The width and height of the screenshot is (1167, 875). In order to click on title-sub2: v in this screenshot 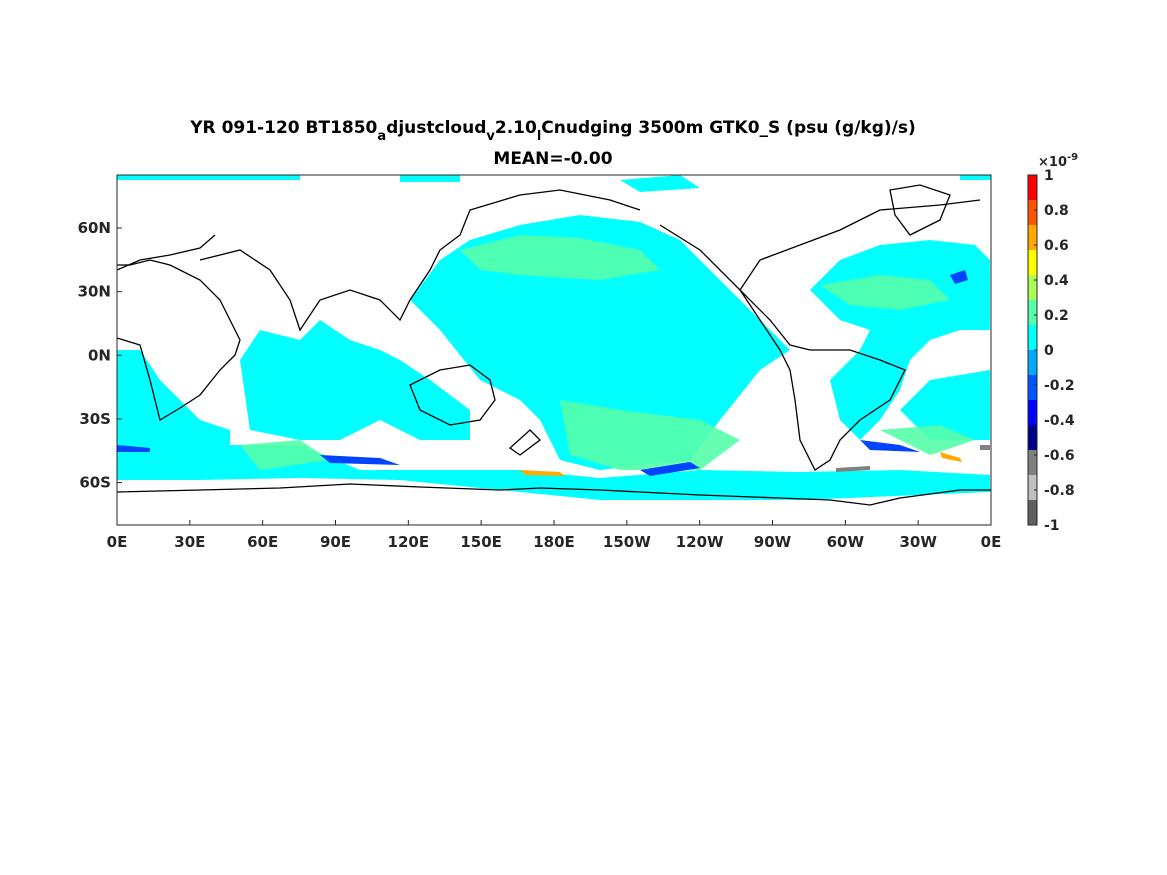, I will do `click(490, 136)`.